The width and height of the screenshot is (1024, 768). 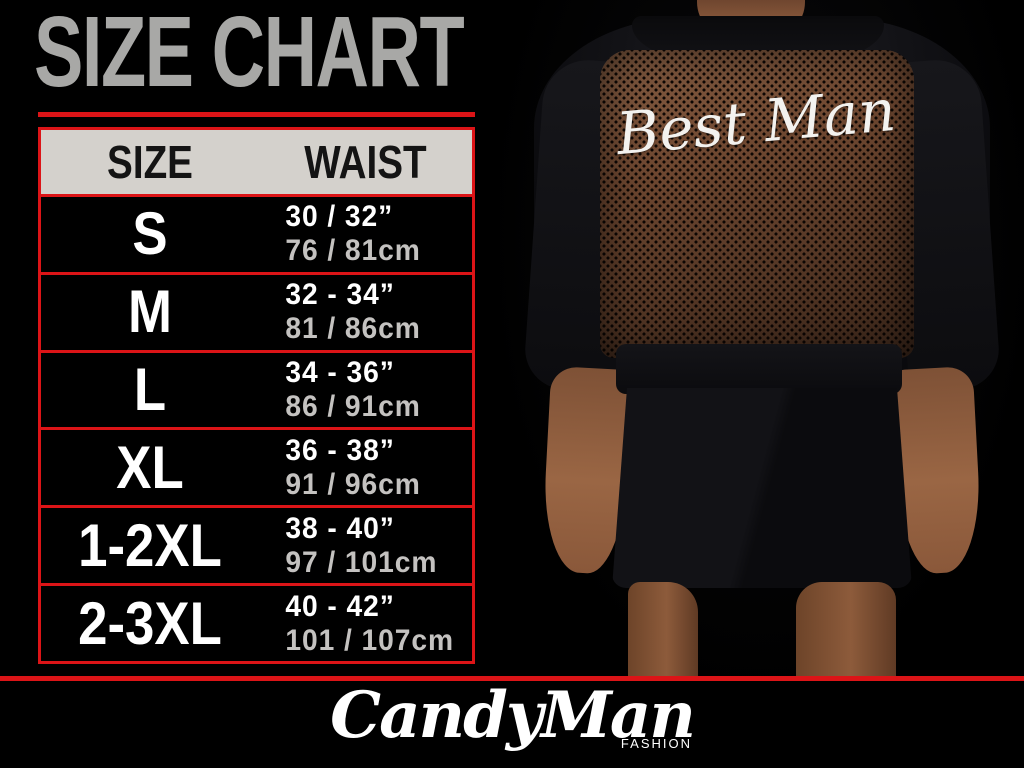 I want to click on table-header-row: SIZE WAIST, so click(x=256, y=163).